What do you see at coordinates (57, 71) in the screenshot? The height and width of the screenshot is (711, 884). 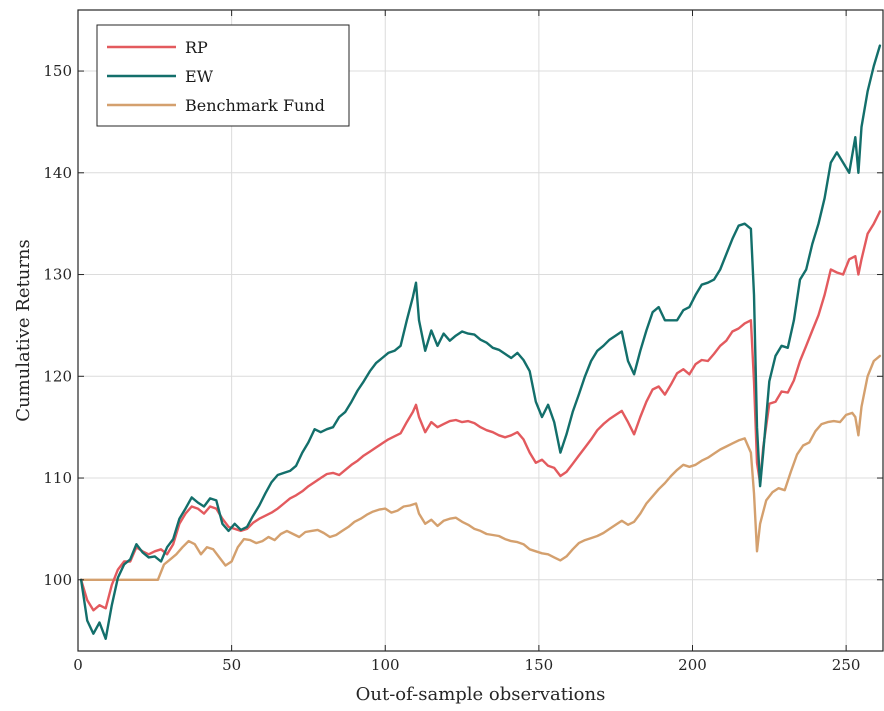 I see `y-tick-label: 150` at bounding box center [57, 71].